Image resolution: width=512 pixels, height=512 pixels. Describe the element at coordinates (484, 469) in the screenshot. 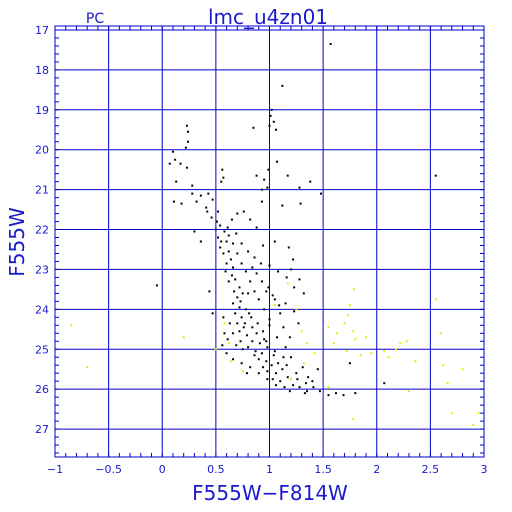

I see `x-tick-label: 3` at that location.